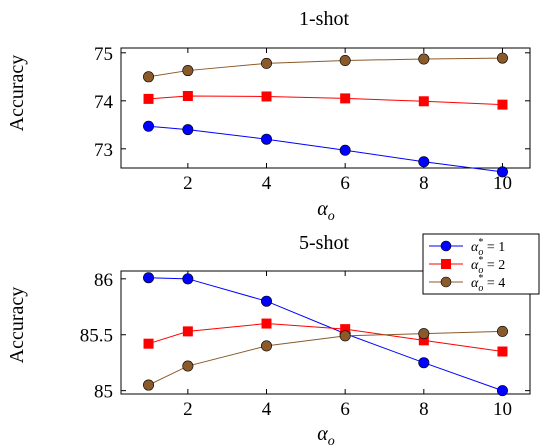  Describe the element at coordinates (467, 265) in the screenshot. I see `legend-item: α* o = 2` at that location.